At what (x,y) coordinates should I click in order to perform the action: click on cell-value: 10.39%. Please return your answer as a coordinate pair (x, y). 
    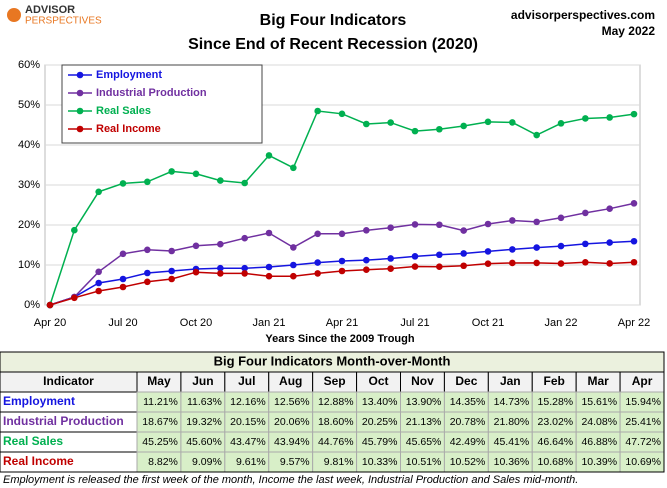
    Looking at the image, I should click on (599, 462).